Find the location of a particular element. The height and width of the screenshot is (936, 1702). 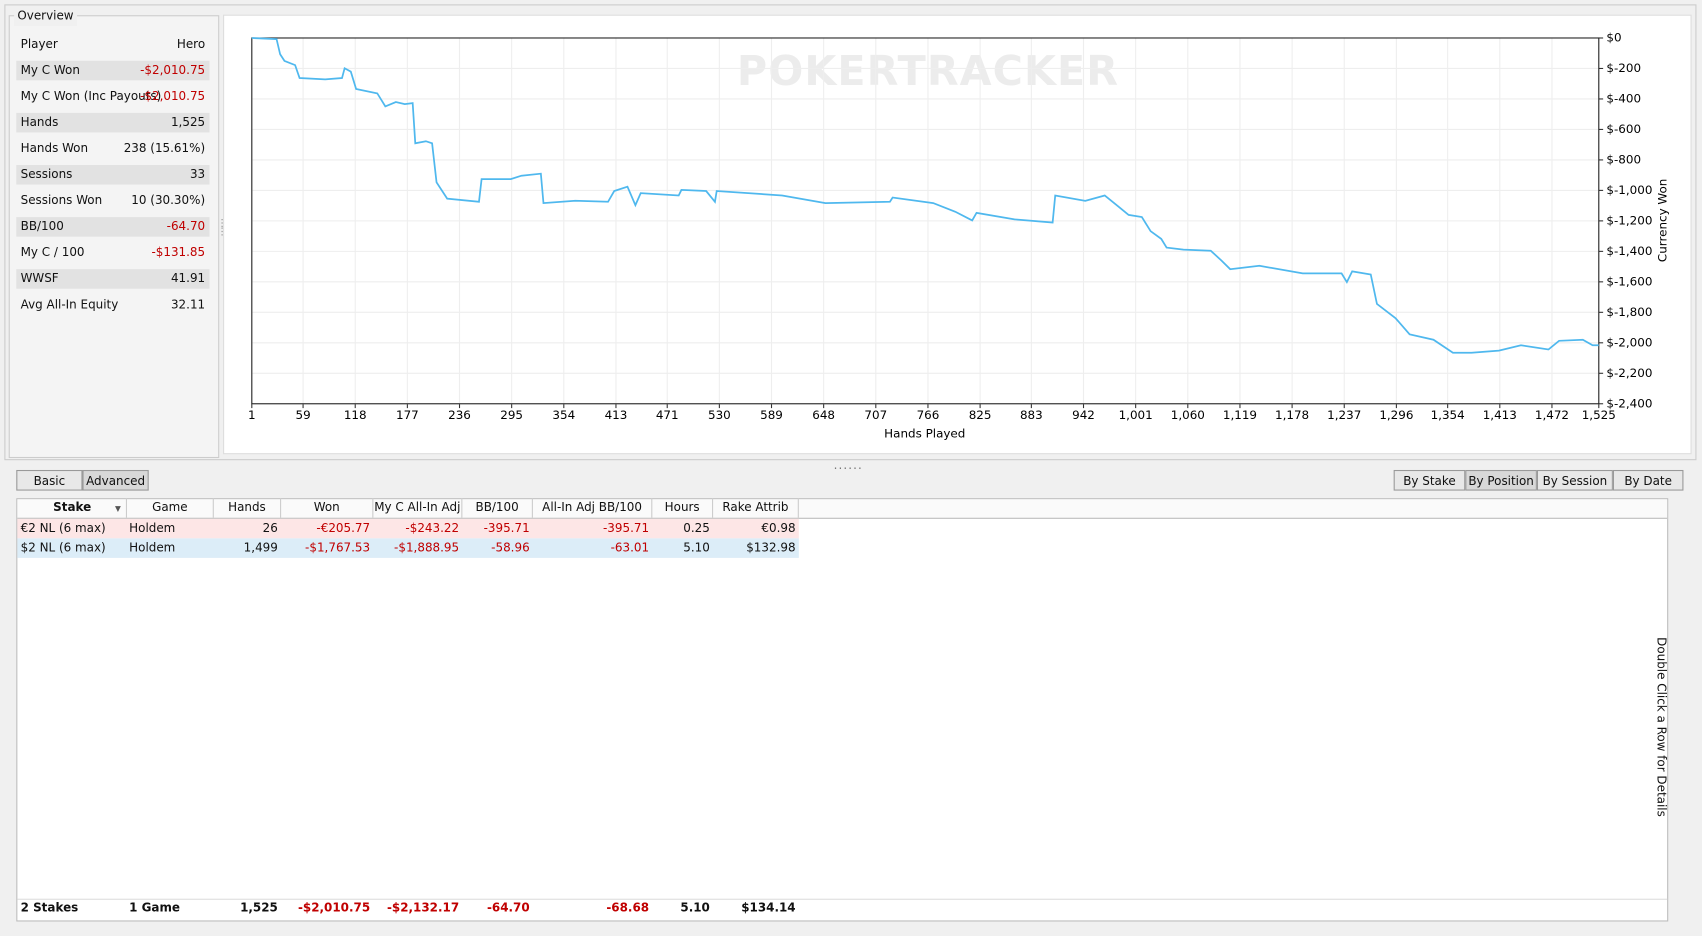

x-tick-label: 1,060 is located at coordinates (1188, 415).